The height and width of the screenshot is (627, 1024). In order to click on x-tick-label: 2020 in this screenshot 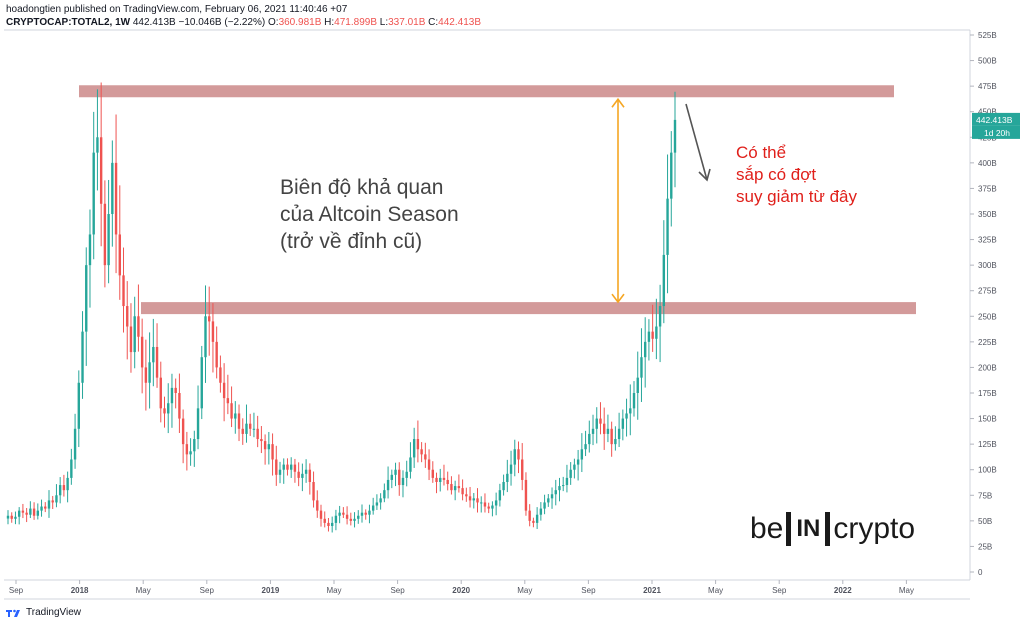, I will do `click(461, 590)`.